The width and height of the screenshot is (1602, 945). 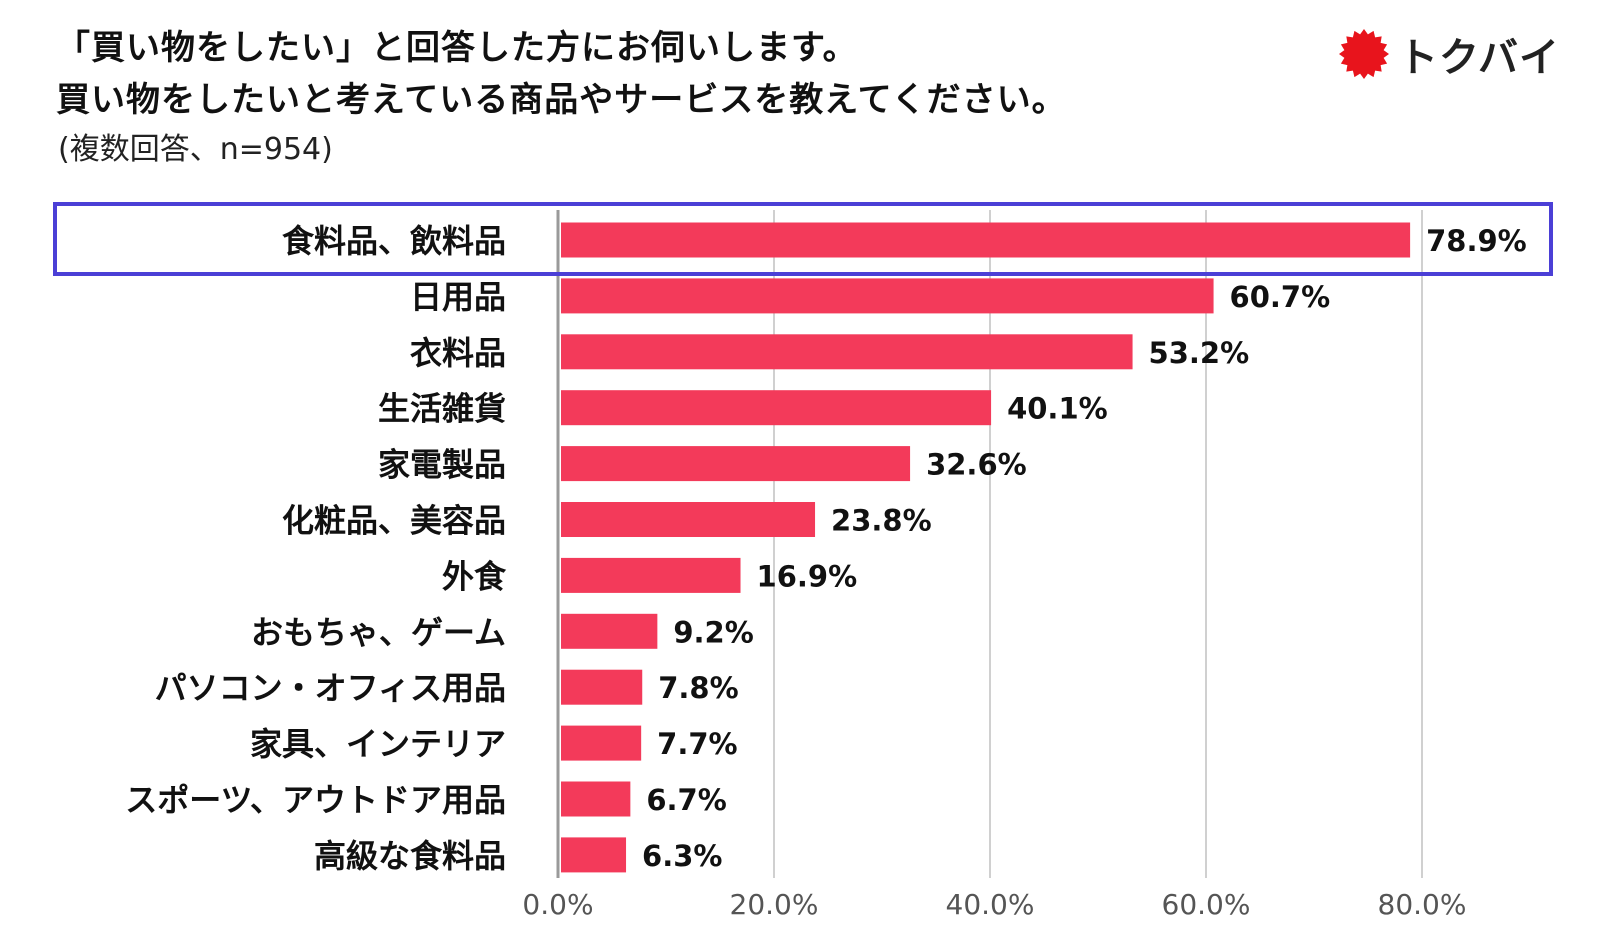 What do you see at coordinates (378, 744) in the screenshot?
I see `category-label: 家具、インテリア` at bounding box center [378, 744].